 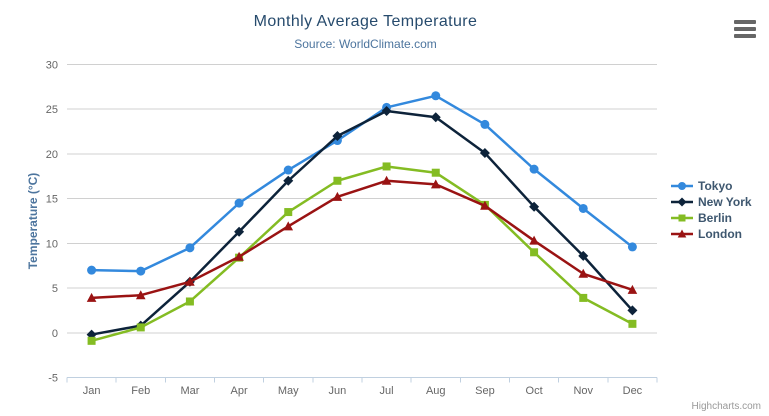 What do you see at coordinates (239, 203) in the screenshot?
I see `point-tokyo-Apr` at bounding box center [239, 203].